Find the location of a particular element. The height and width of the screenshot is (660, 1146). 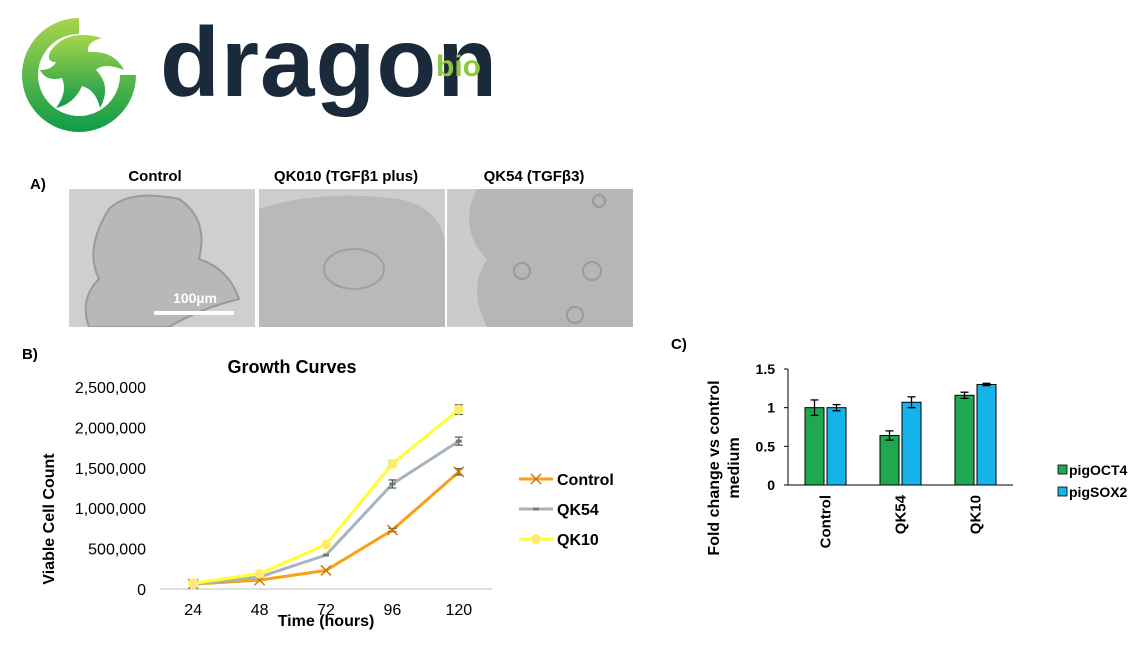

logo-word: dragon is located at coordinates (329, 67).